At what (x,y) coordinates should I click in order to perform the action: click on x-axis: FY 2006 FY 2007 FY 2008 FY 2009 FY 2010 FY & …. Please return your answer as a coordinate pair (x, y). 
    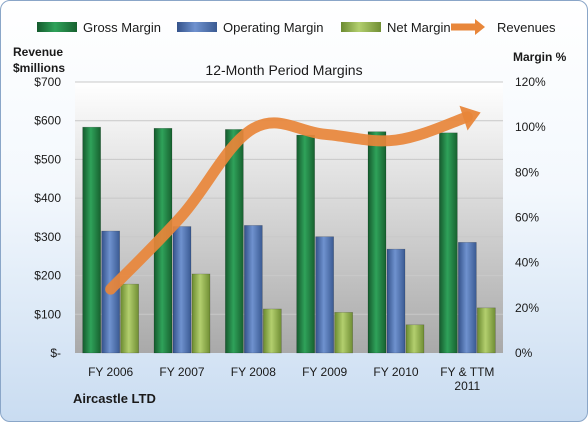
    Looking at the image, I should click on (291, 379).